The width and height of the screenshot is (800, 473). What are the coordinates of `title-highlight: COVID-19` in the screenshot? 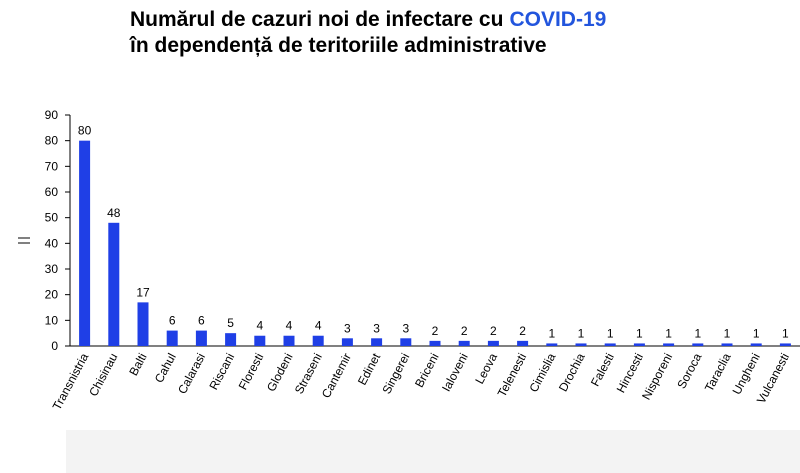 It's located at (557, 19).